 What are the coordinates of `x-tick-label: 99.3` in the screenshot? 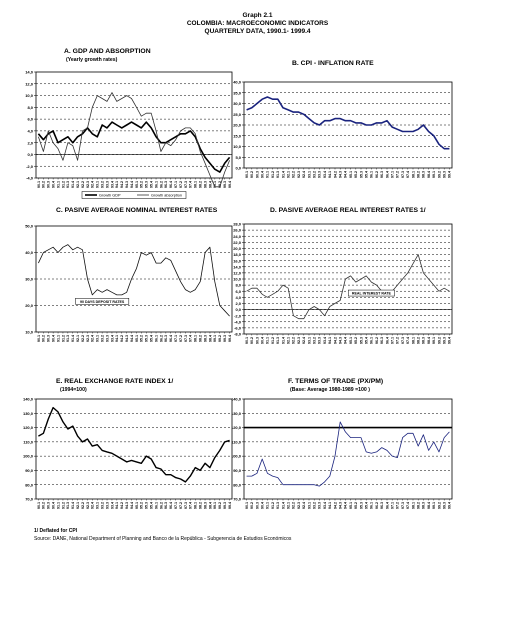 It's located at (225, 505).